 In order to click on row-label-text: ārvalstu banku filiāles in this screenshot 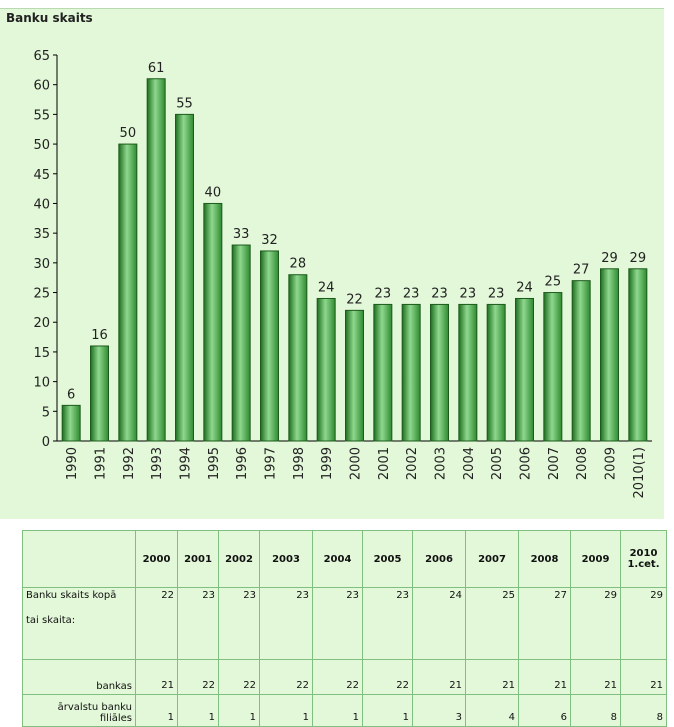, I will do `click(94, 713)`.